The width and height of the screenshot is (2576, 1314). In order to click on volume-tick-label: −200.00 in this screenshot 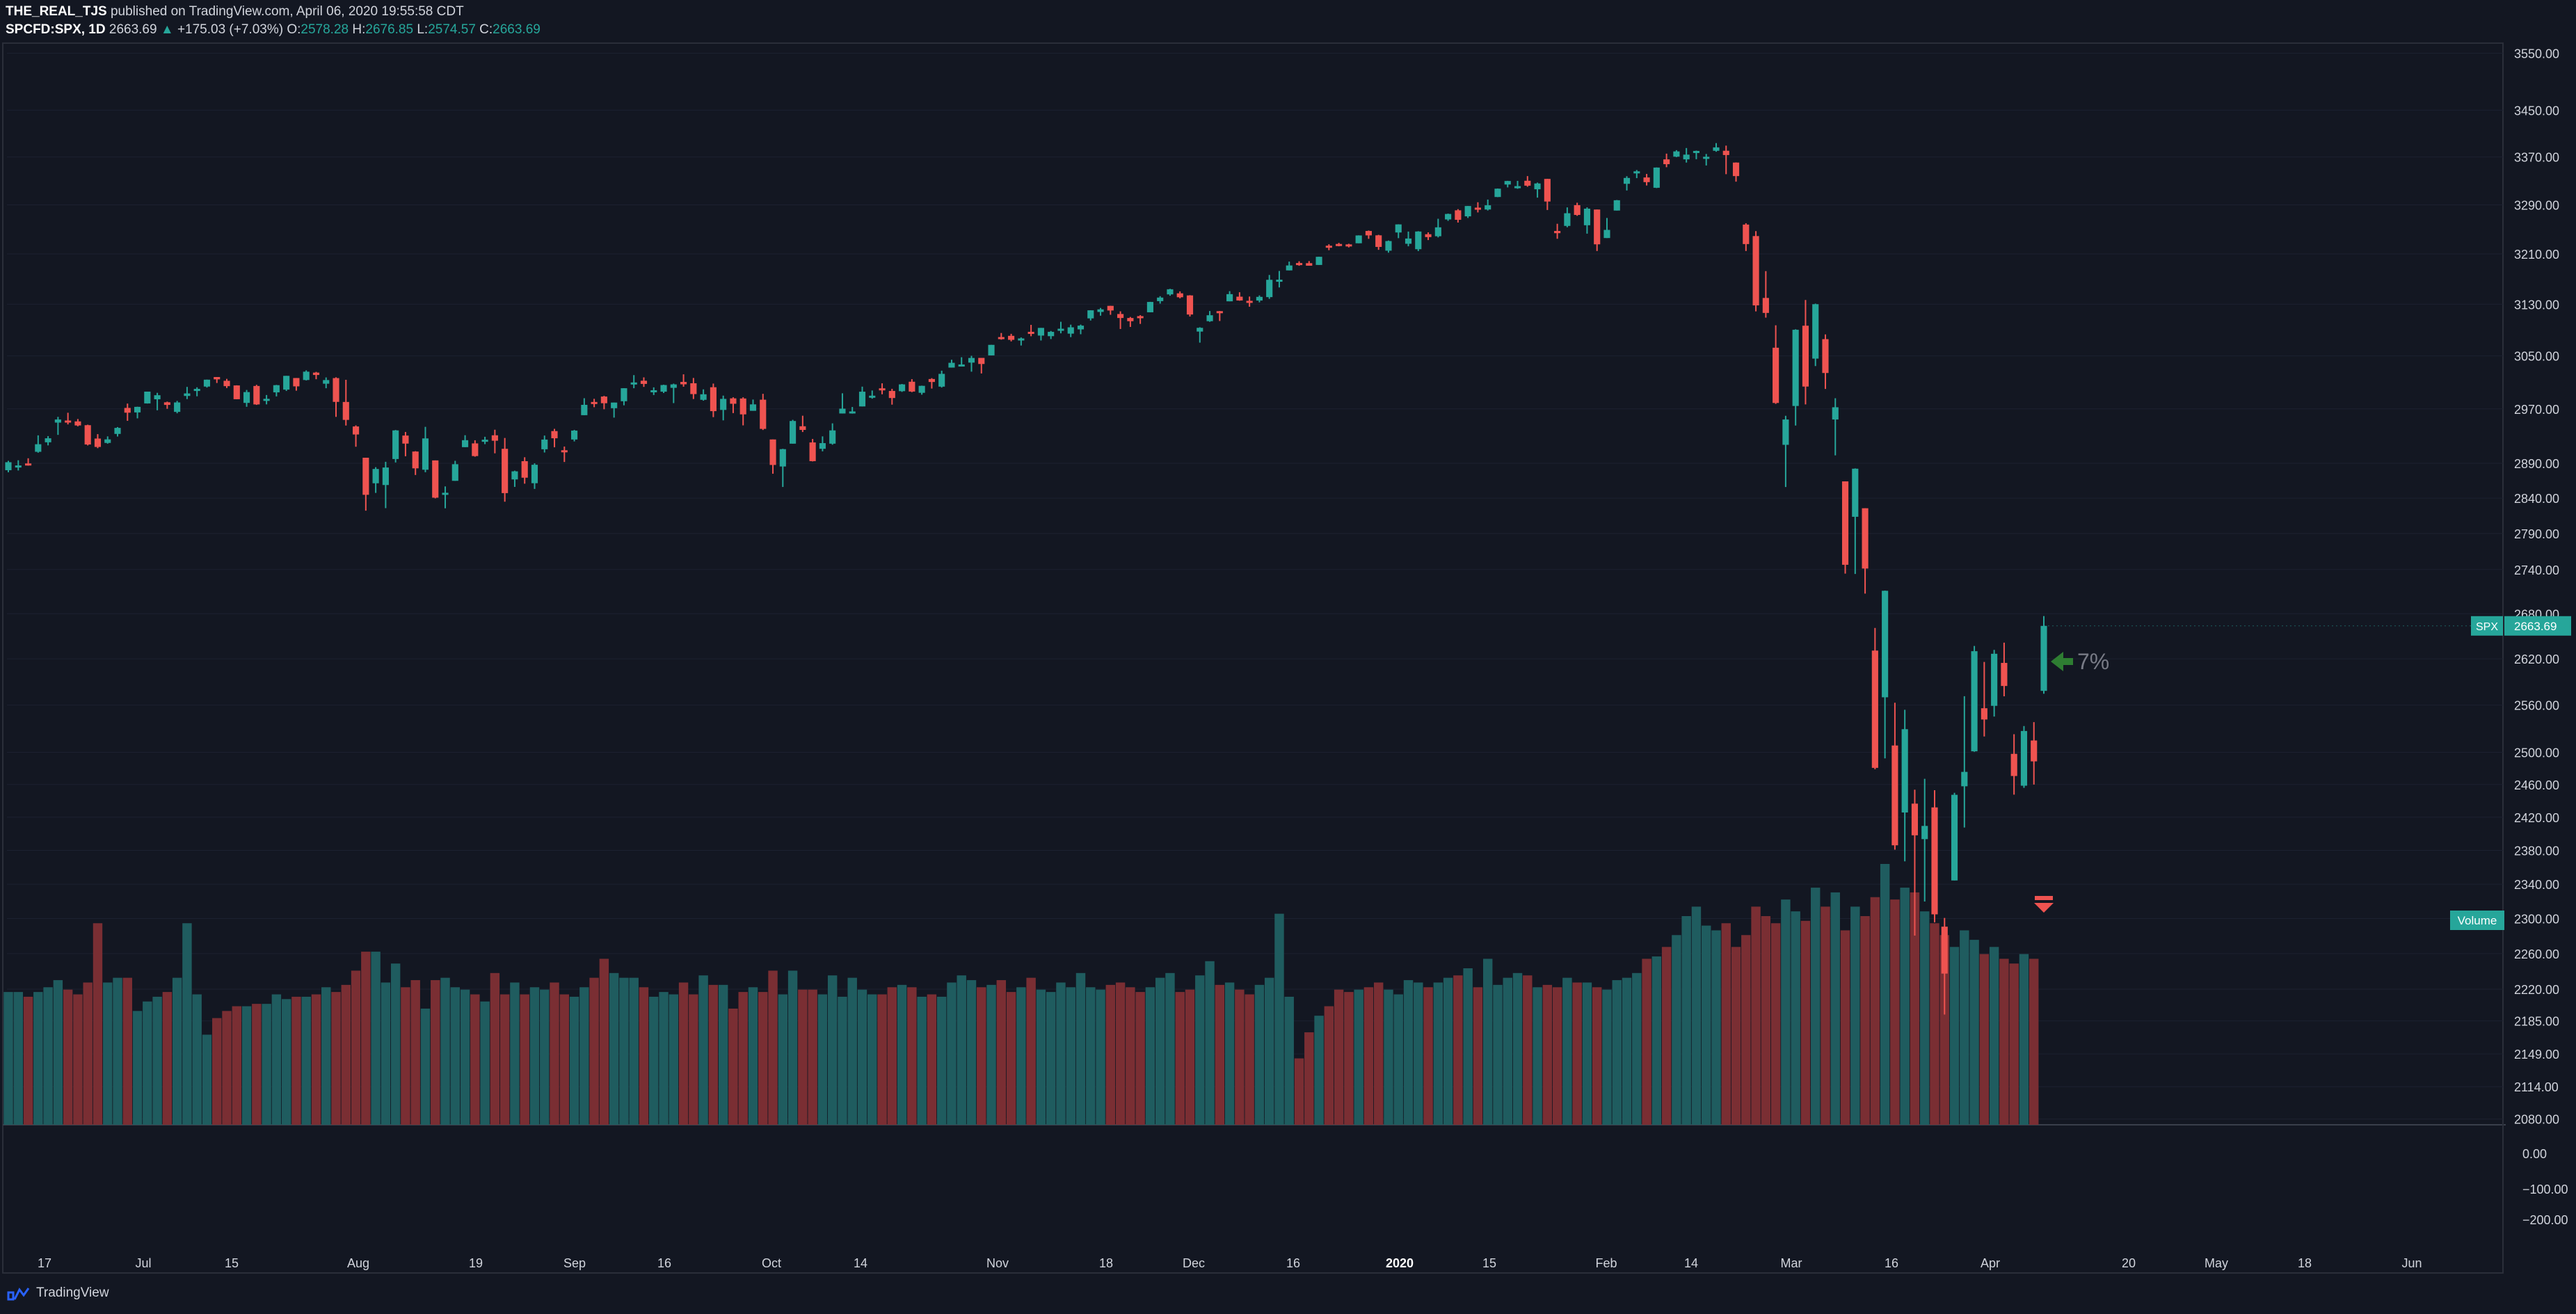, I will do `click(2545, 1220)`.